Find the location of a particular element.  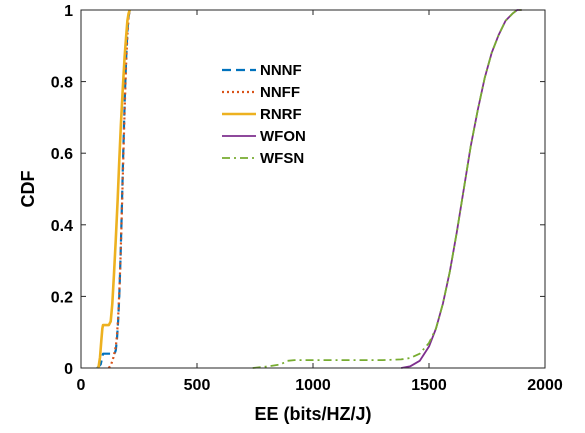

legend-label-nnff: NNFF is located at coordinates (280, 92).